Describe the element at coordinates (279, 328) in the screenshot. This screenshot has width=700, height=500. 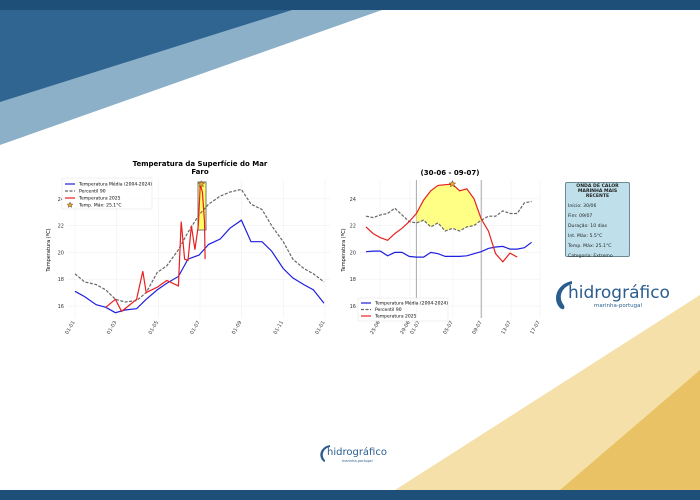
I see `x-tick-label: 01-11` at that location.